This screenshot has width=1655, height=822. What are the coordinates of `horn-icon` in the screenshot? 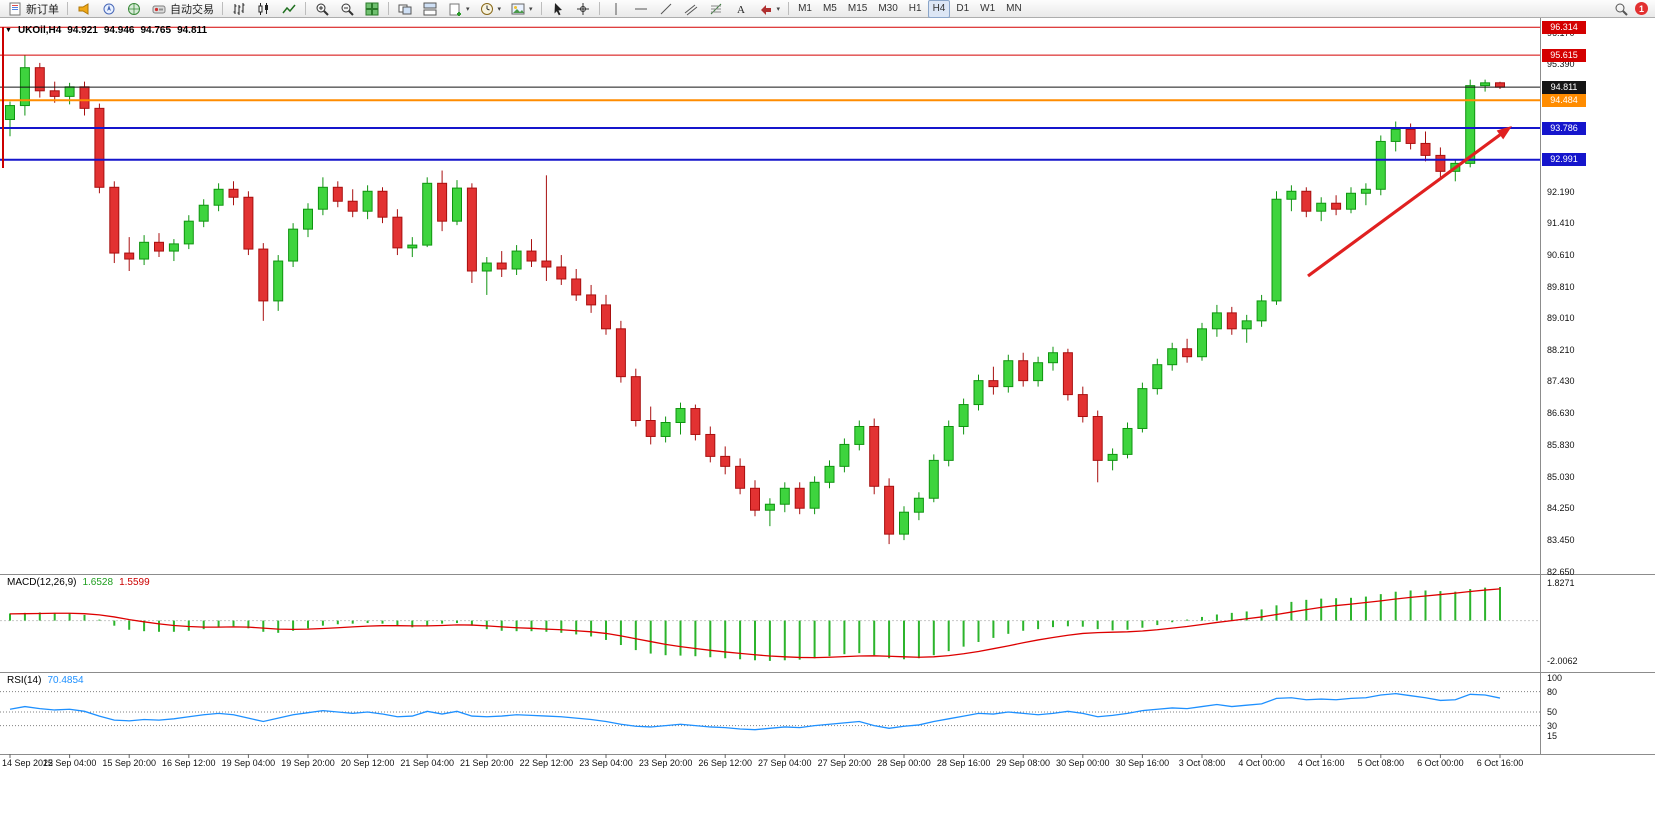 It's located at (84, 9).